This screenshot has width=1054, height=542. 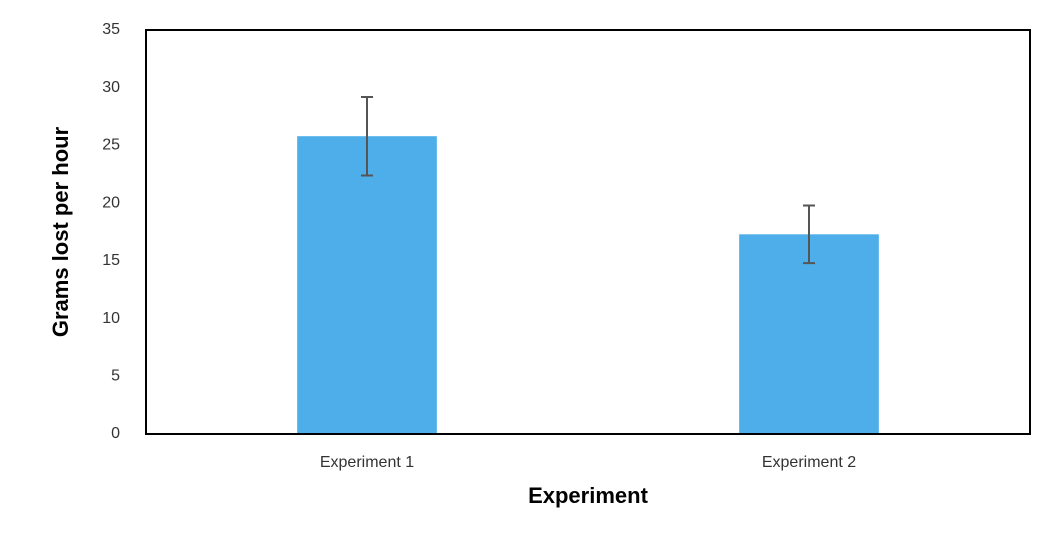 I want to click on y-tick-label: 20, so click(x=111, y=202).